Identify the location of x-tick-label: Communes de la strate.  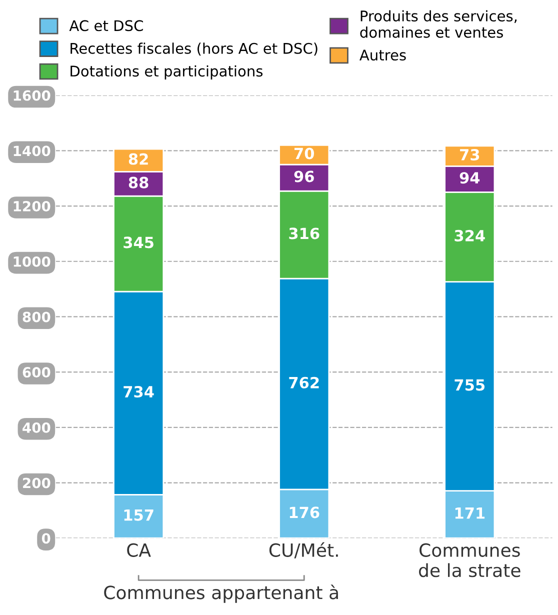
(469, 560).